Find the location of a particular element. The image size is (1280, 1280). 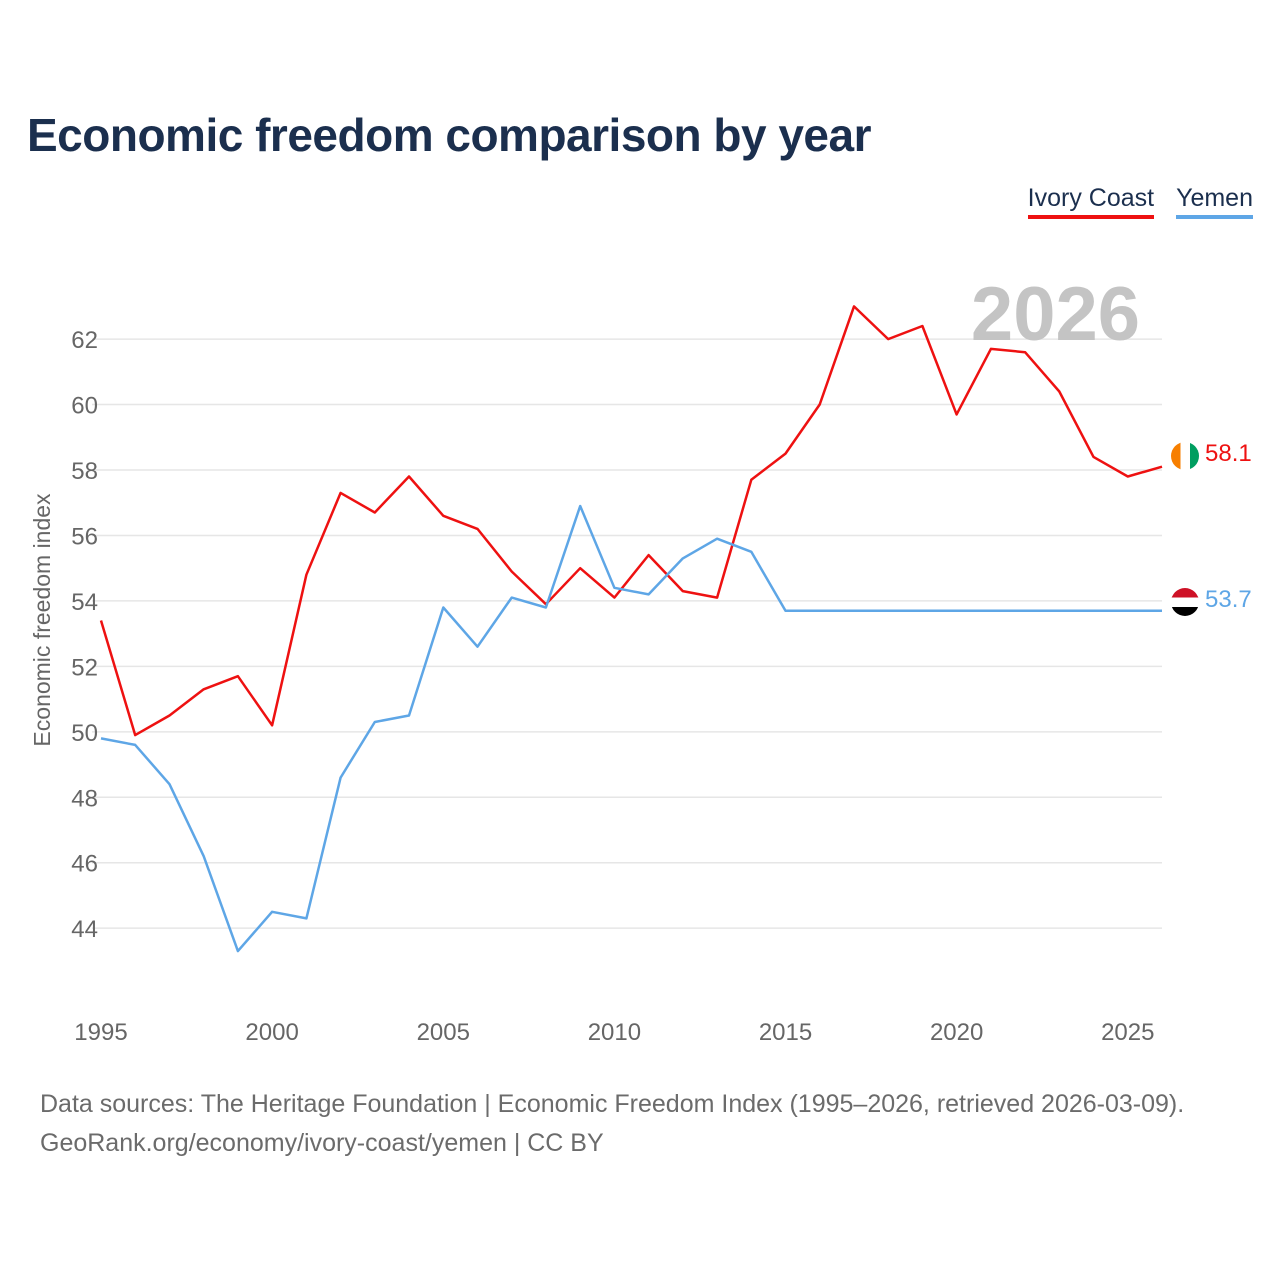

y-tick-label: 56 is located at coordinates (84, 536).